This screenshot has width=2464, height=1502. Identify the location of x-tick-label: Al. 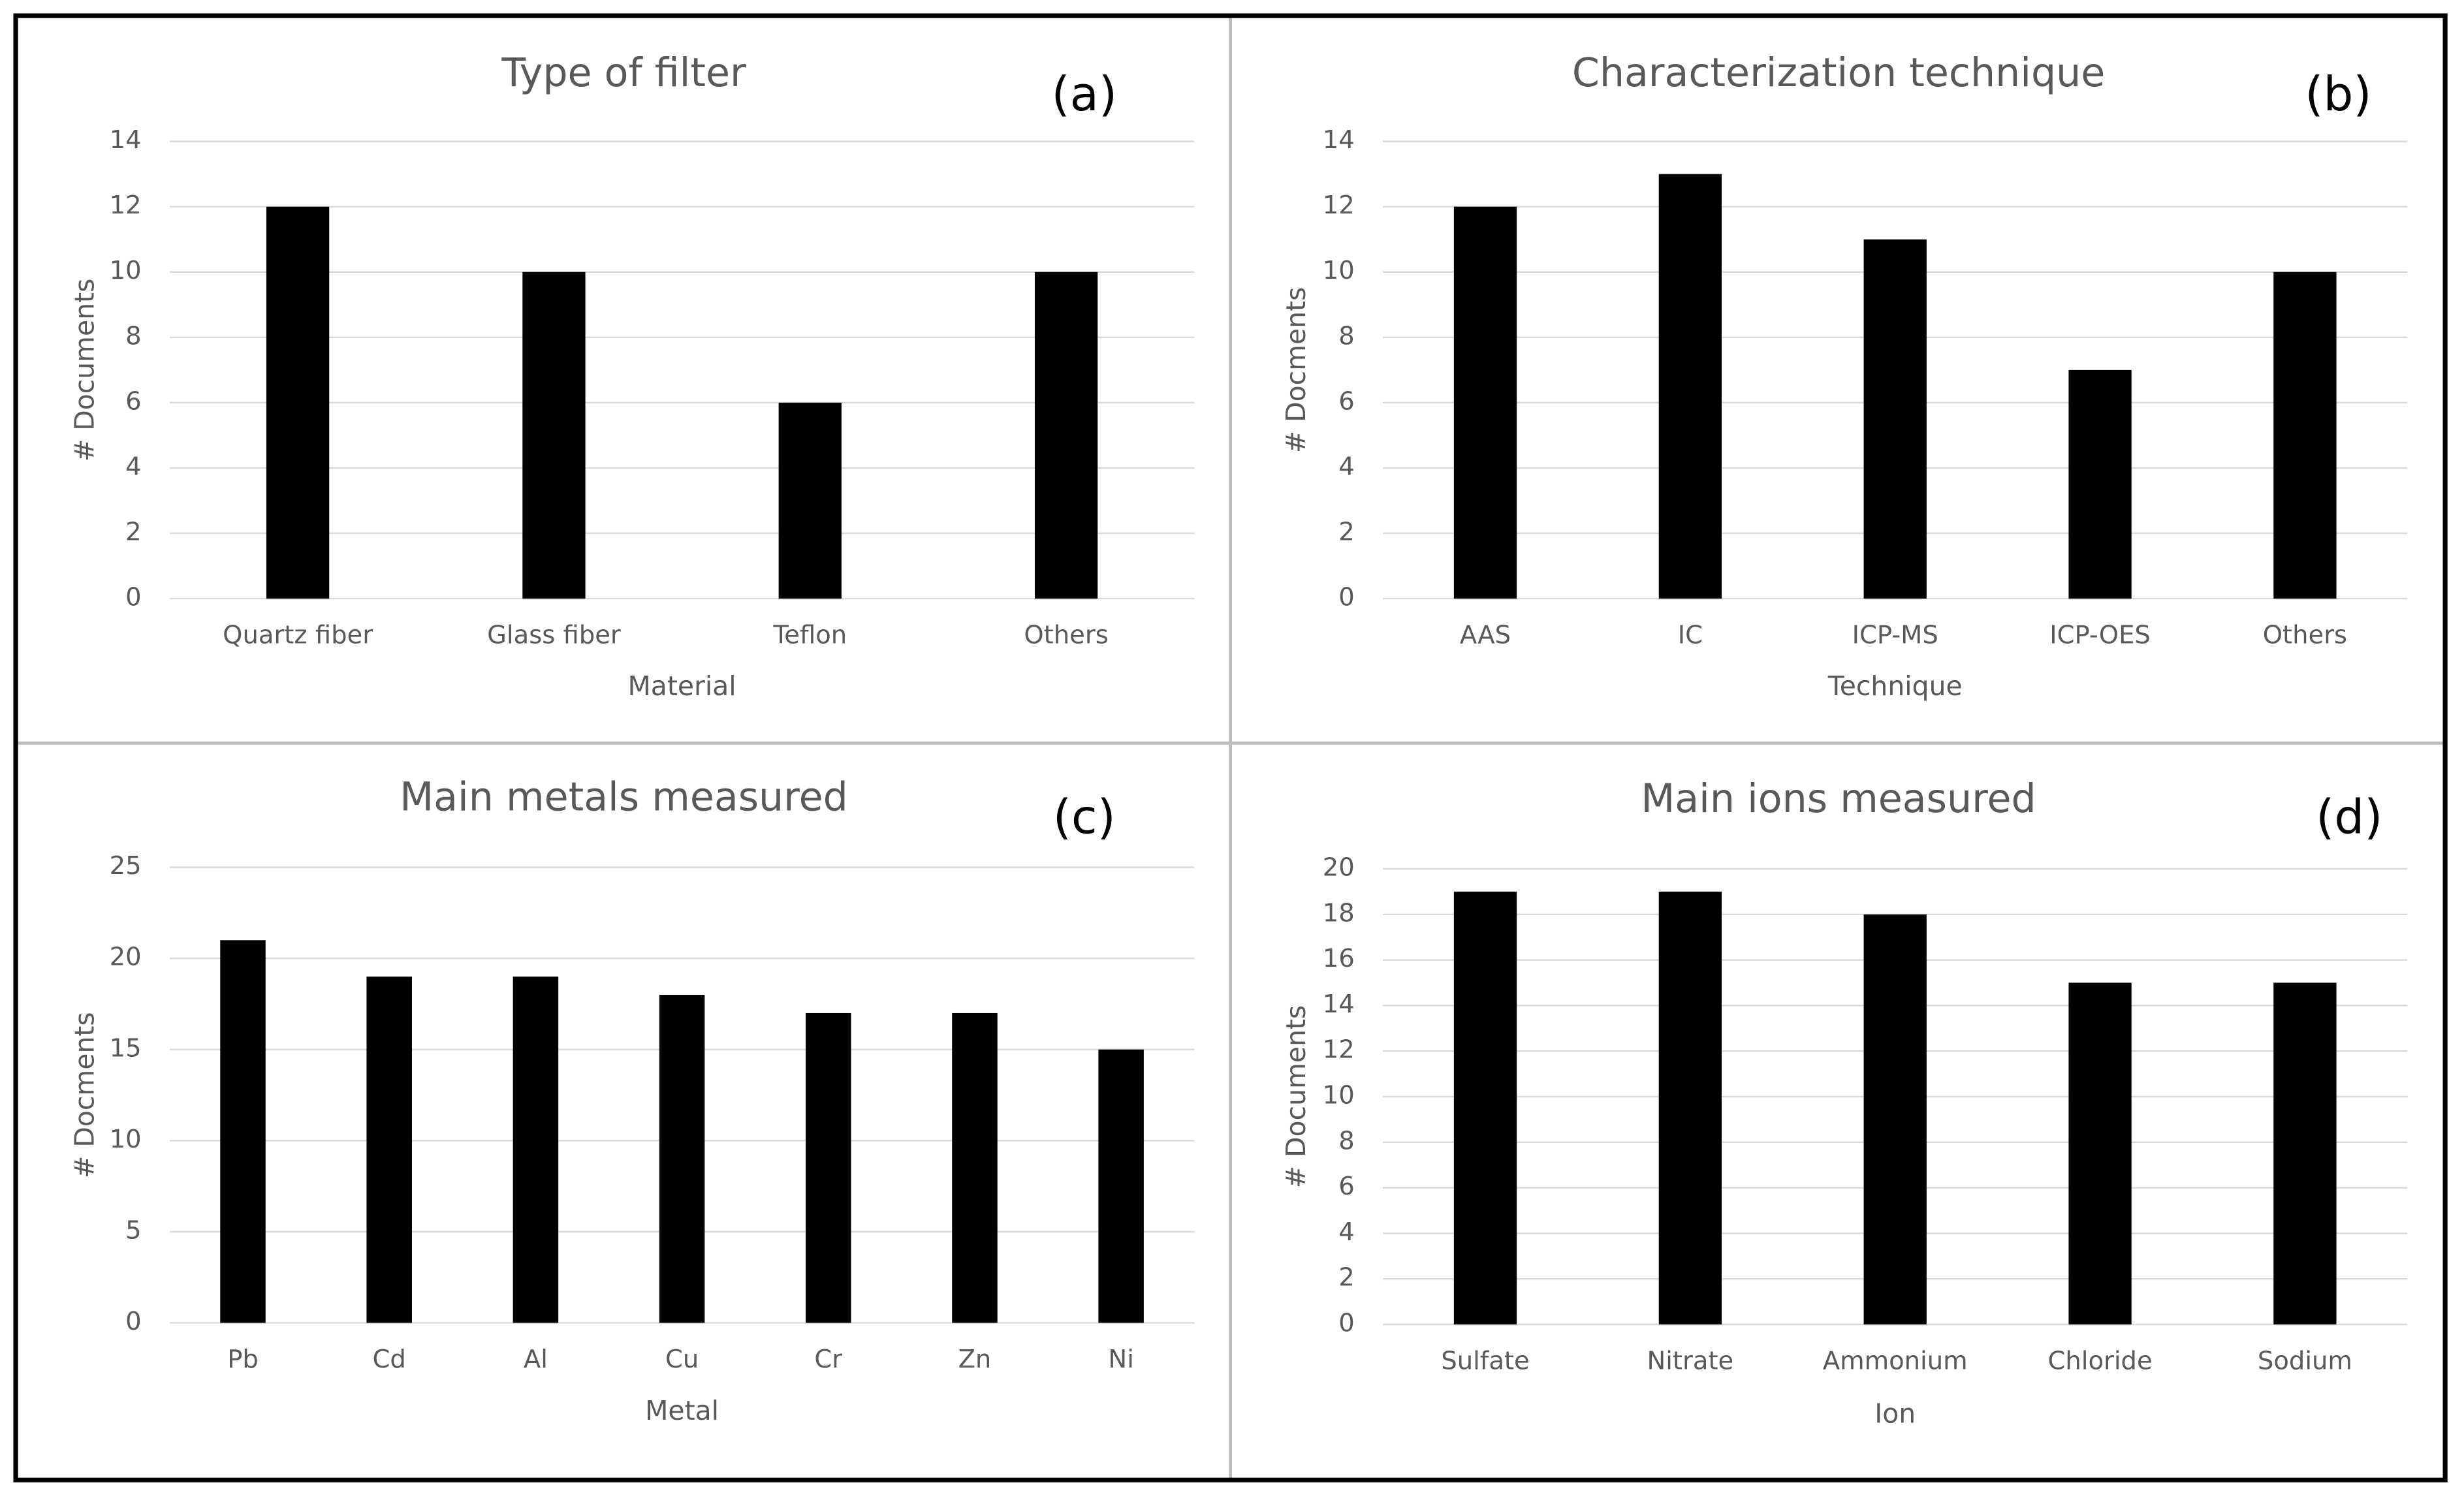
(536, 1359).